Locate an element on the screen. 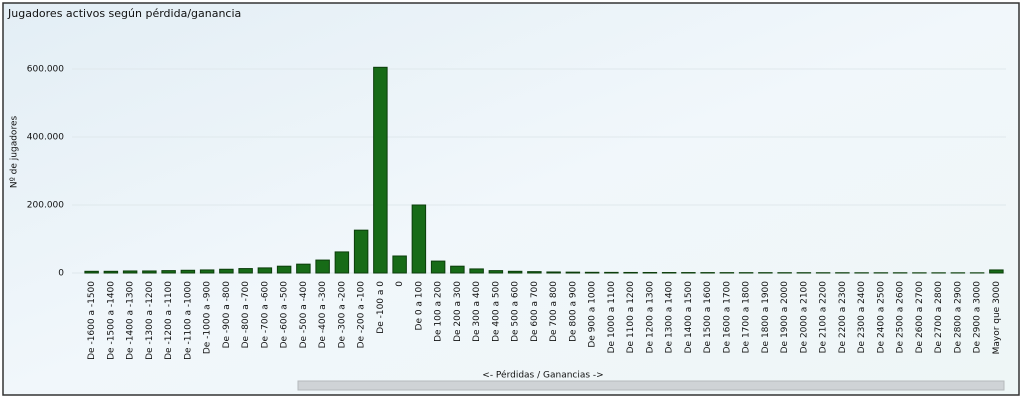  x-tick-label: 0 is located at coordinates (400, 284).